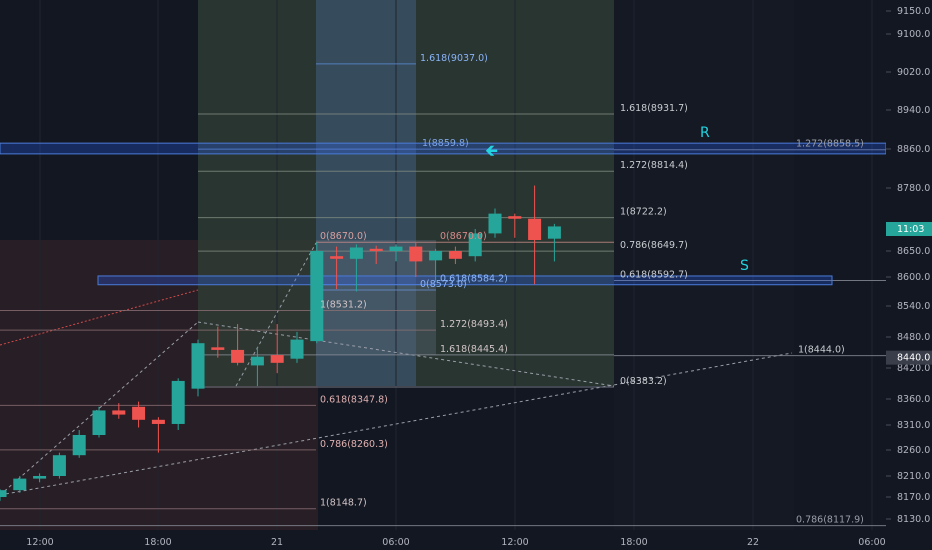 The width and height of the screenshot is (932, 550). What do you see at coordinates (354, 444) in the screenshot?
I see `fib-level-label: 0.786(8260.3)` at bounding box center [354, 444].